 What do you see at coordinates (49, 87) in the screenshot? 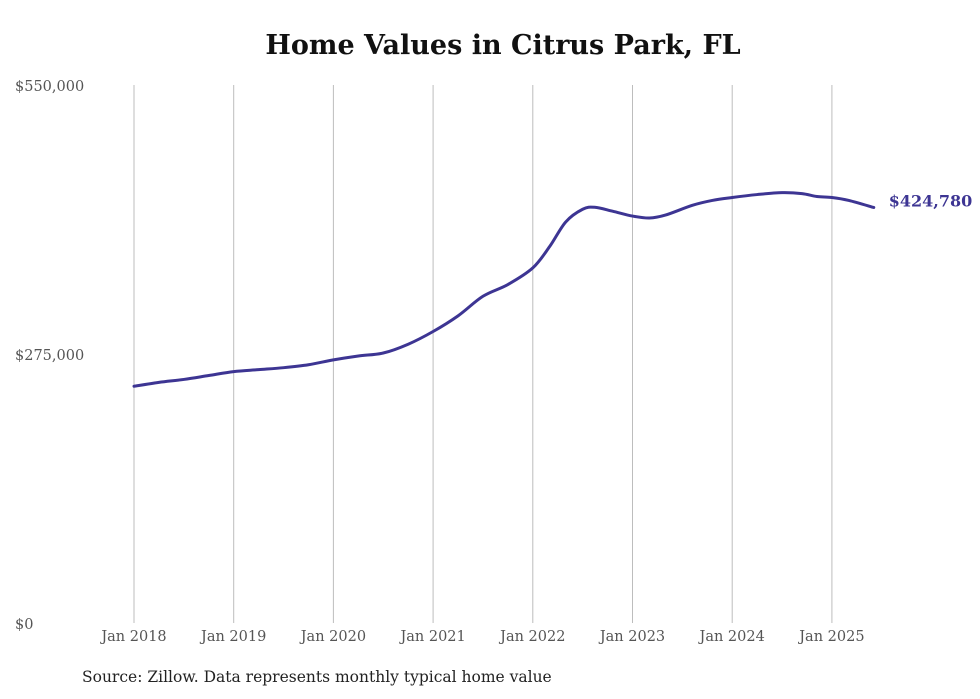
I see `y-tick-label: $550,000` at bounding box center [49, 87].